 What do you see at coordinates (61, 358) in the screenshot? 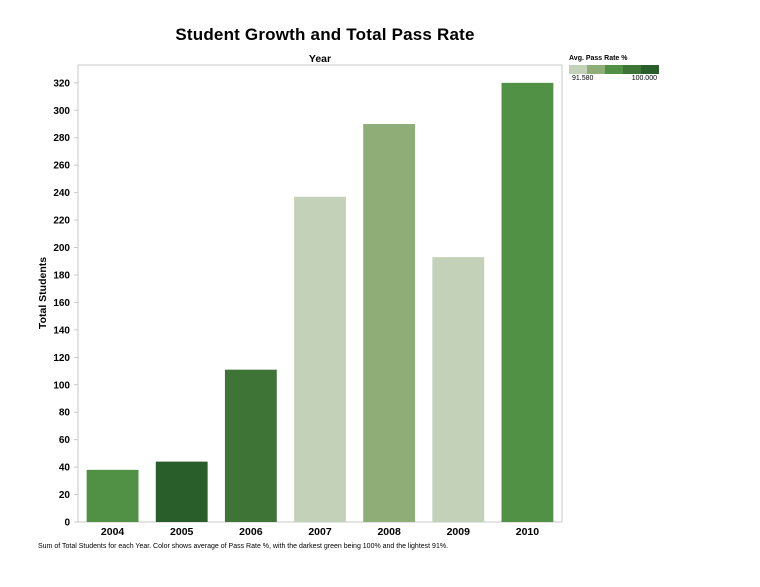
I see `y-tick-label: 120` at bounding box center [61, 358].